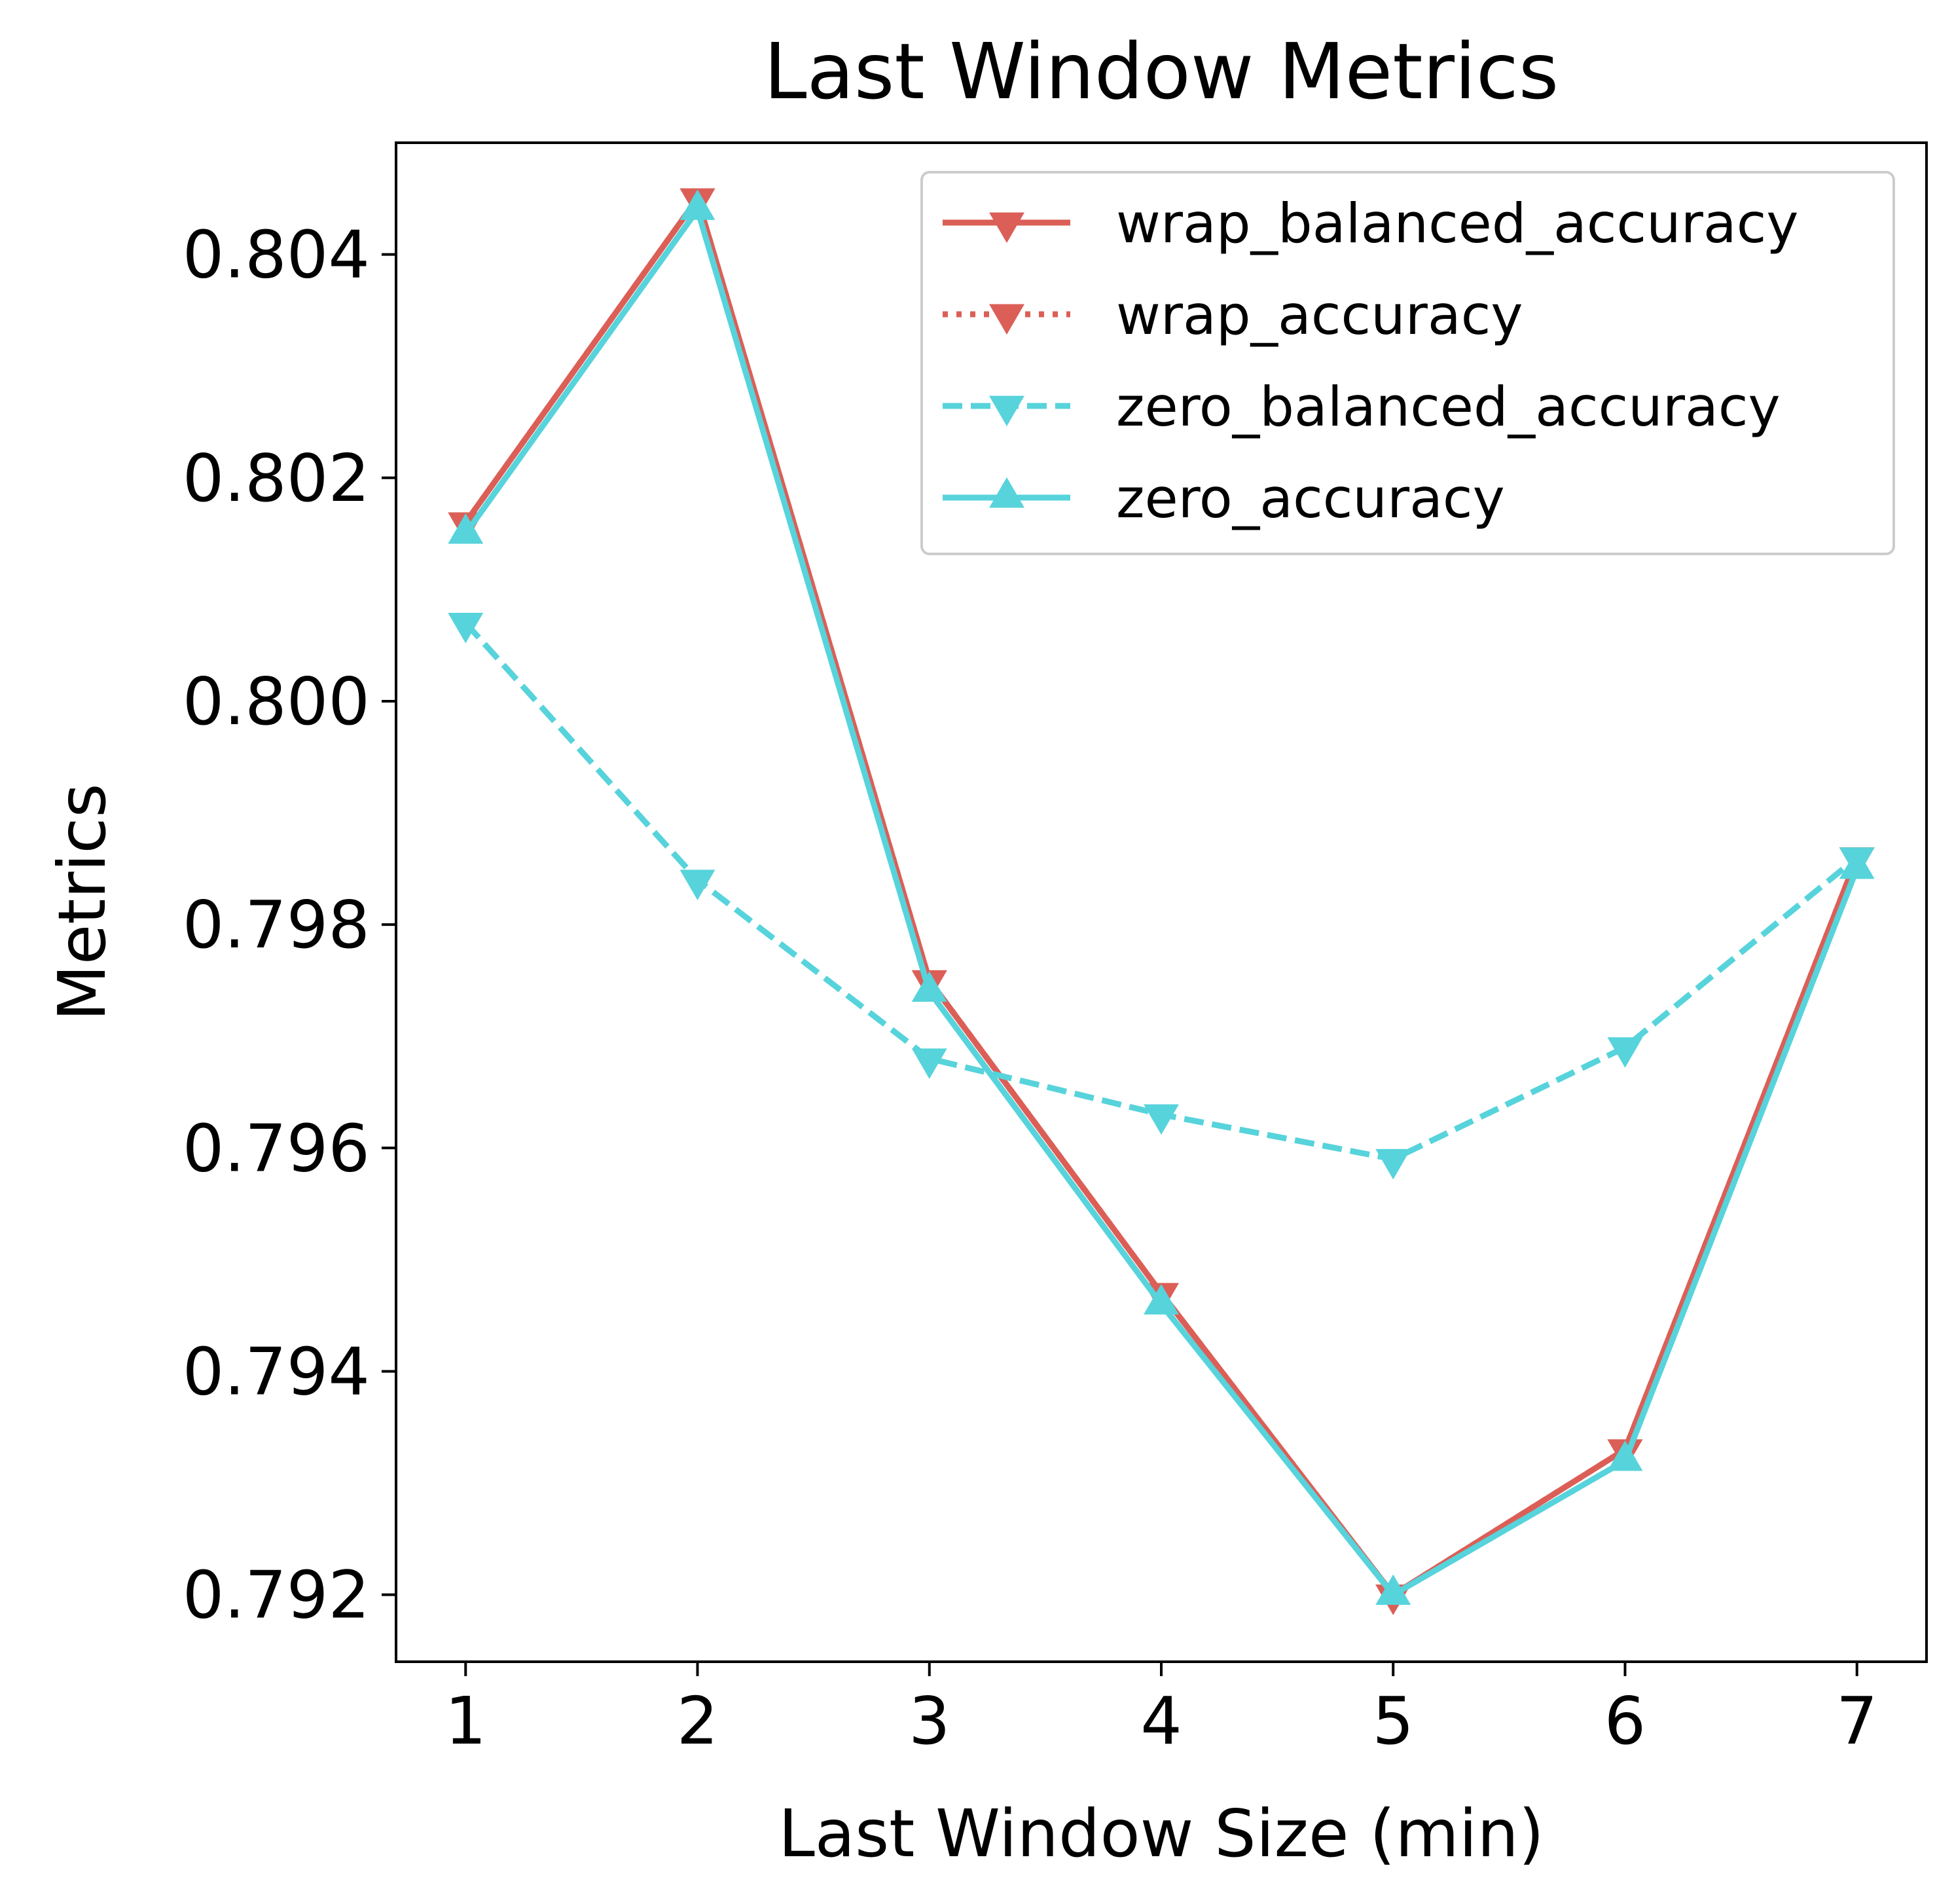  What do you see at coordinates (1393, 1721) in the screenshot?
I see `x-tick-label: 5` at bounding box center [1393, 1721].